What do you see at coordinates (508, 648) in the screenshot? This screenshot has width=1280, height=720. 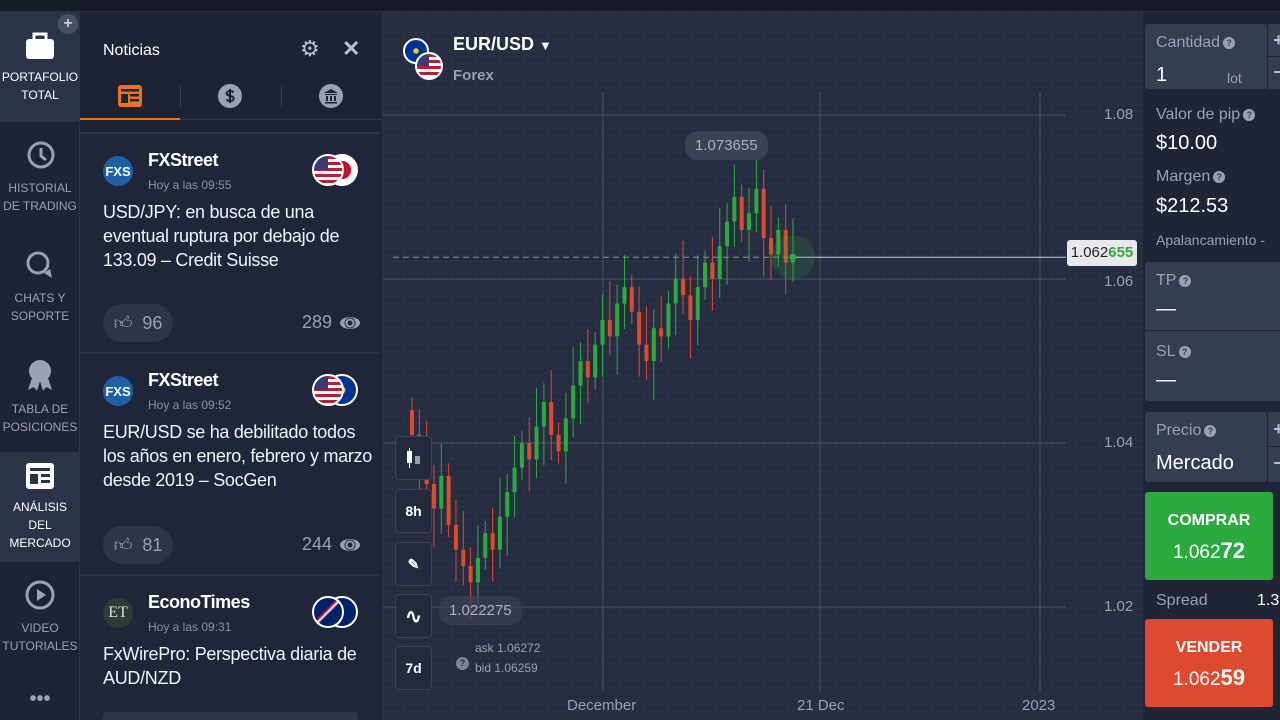 I see `ask-price: ask 1.06272` at bounding box center [508, 648].